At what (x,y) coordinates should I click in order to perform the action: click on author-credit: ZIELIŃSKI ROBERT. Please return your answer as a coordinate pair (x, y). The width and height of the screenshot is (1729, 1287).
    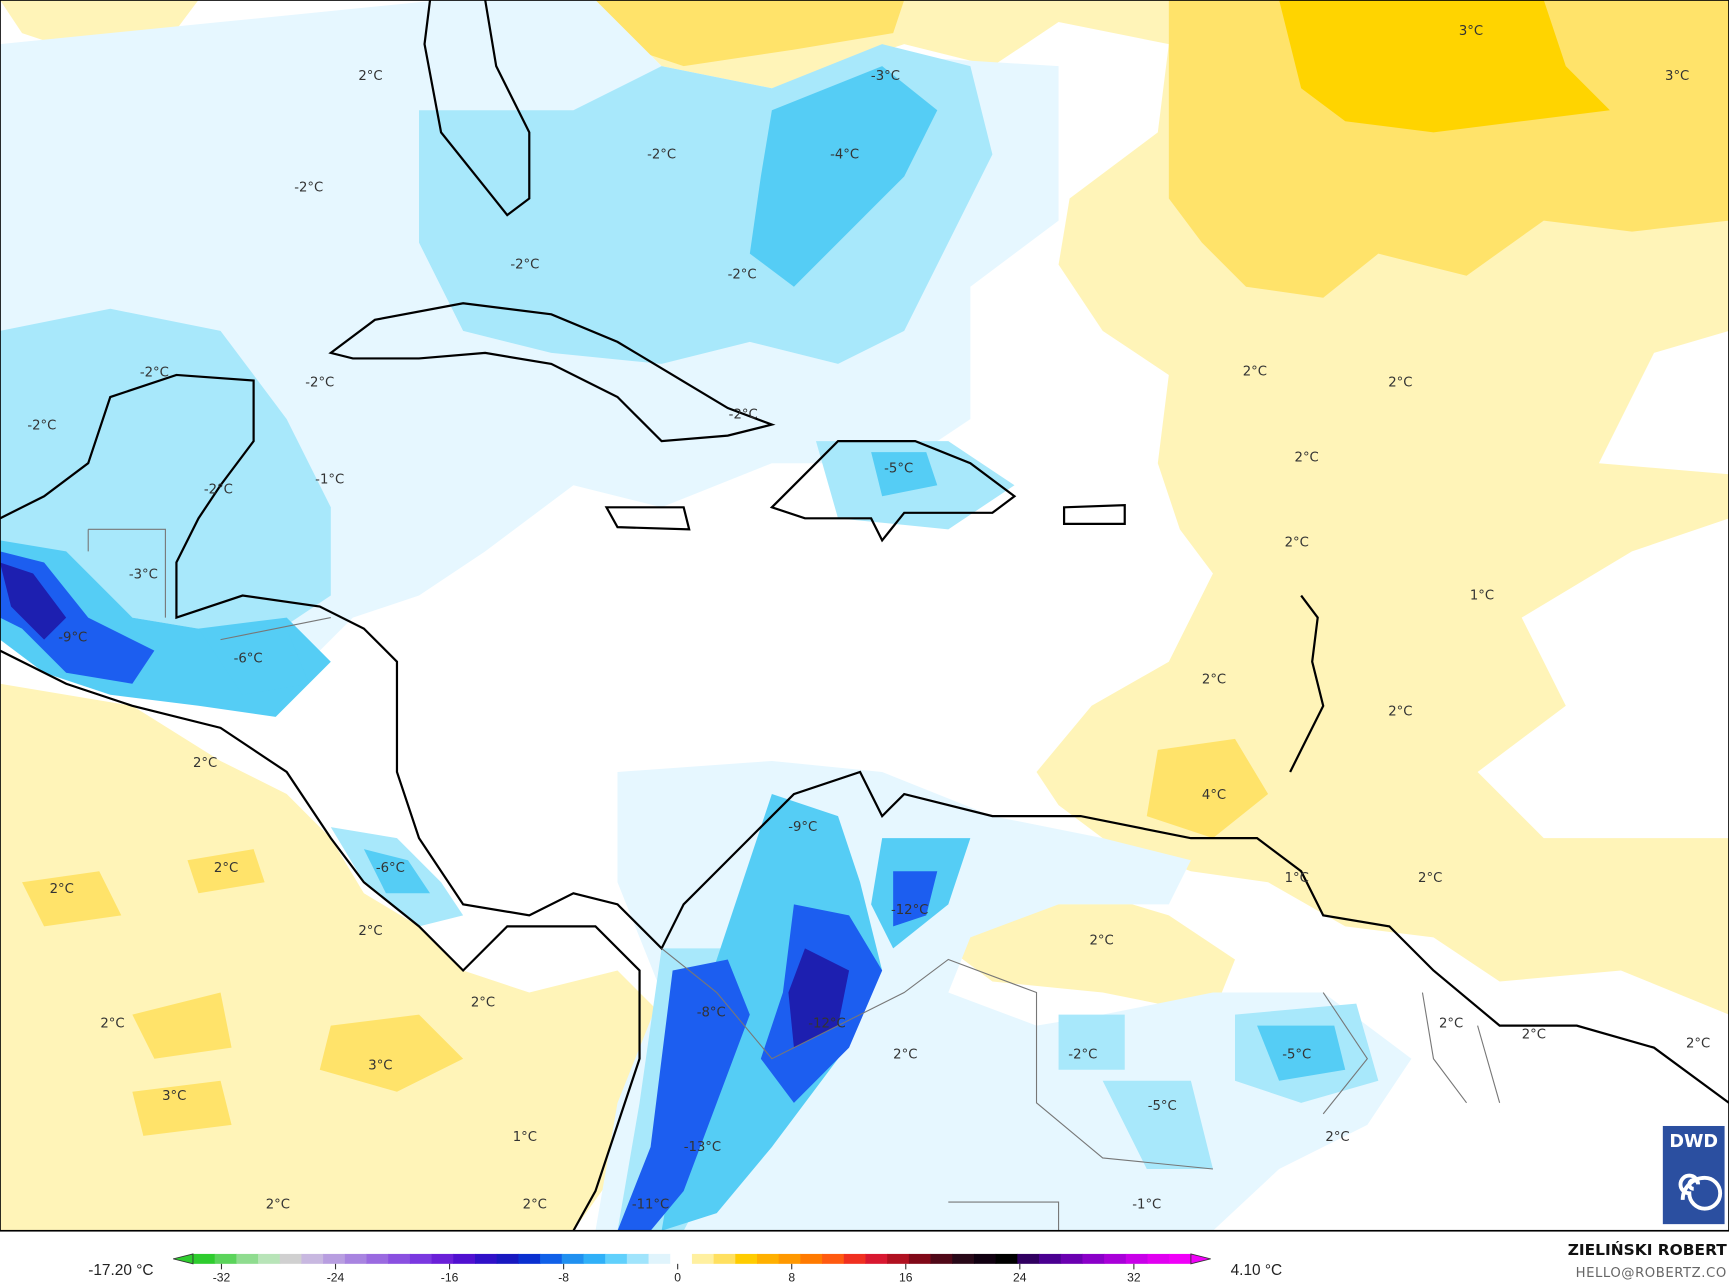
    Looking at the image, I should click on (1648, 1249).